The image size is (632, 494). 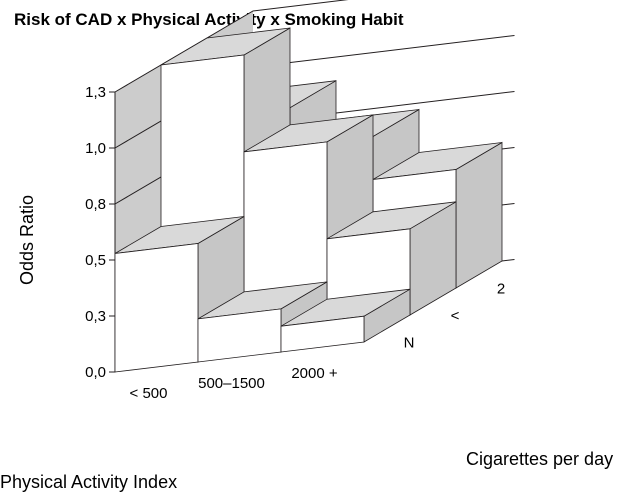 I want to click on x-tick-label: 500–1500, so click(x=231, y=383).